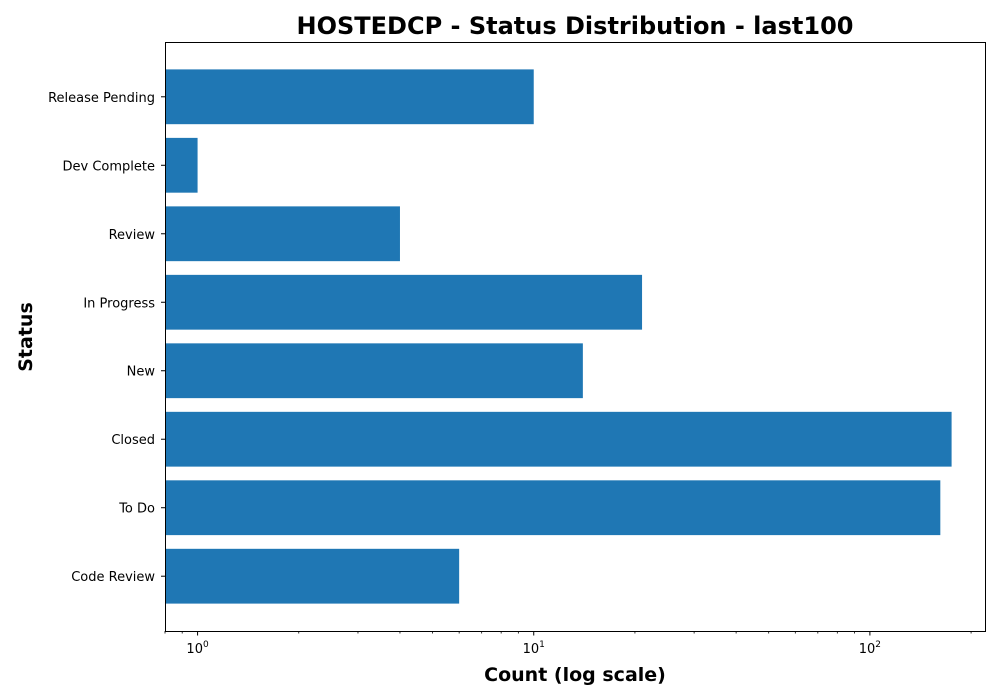 The width and height of the screenshot is (1000, 700). Describe the element at coordinates (568, 644) in the screenshot. I see `x-axis-ticks: 100 10¹ 10²` at that location.